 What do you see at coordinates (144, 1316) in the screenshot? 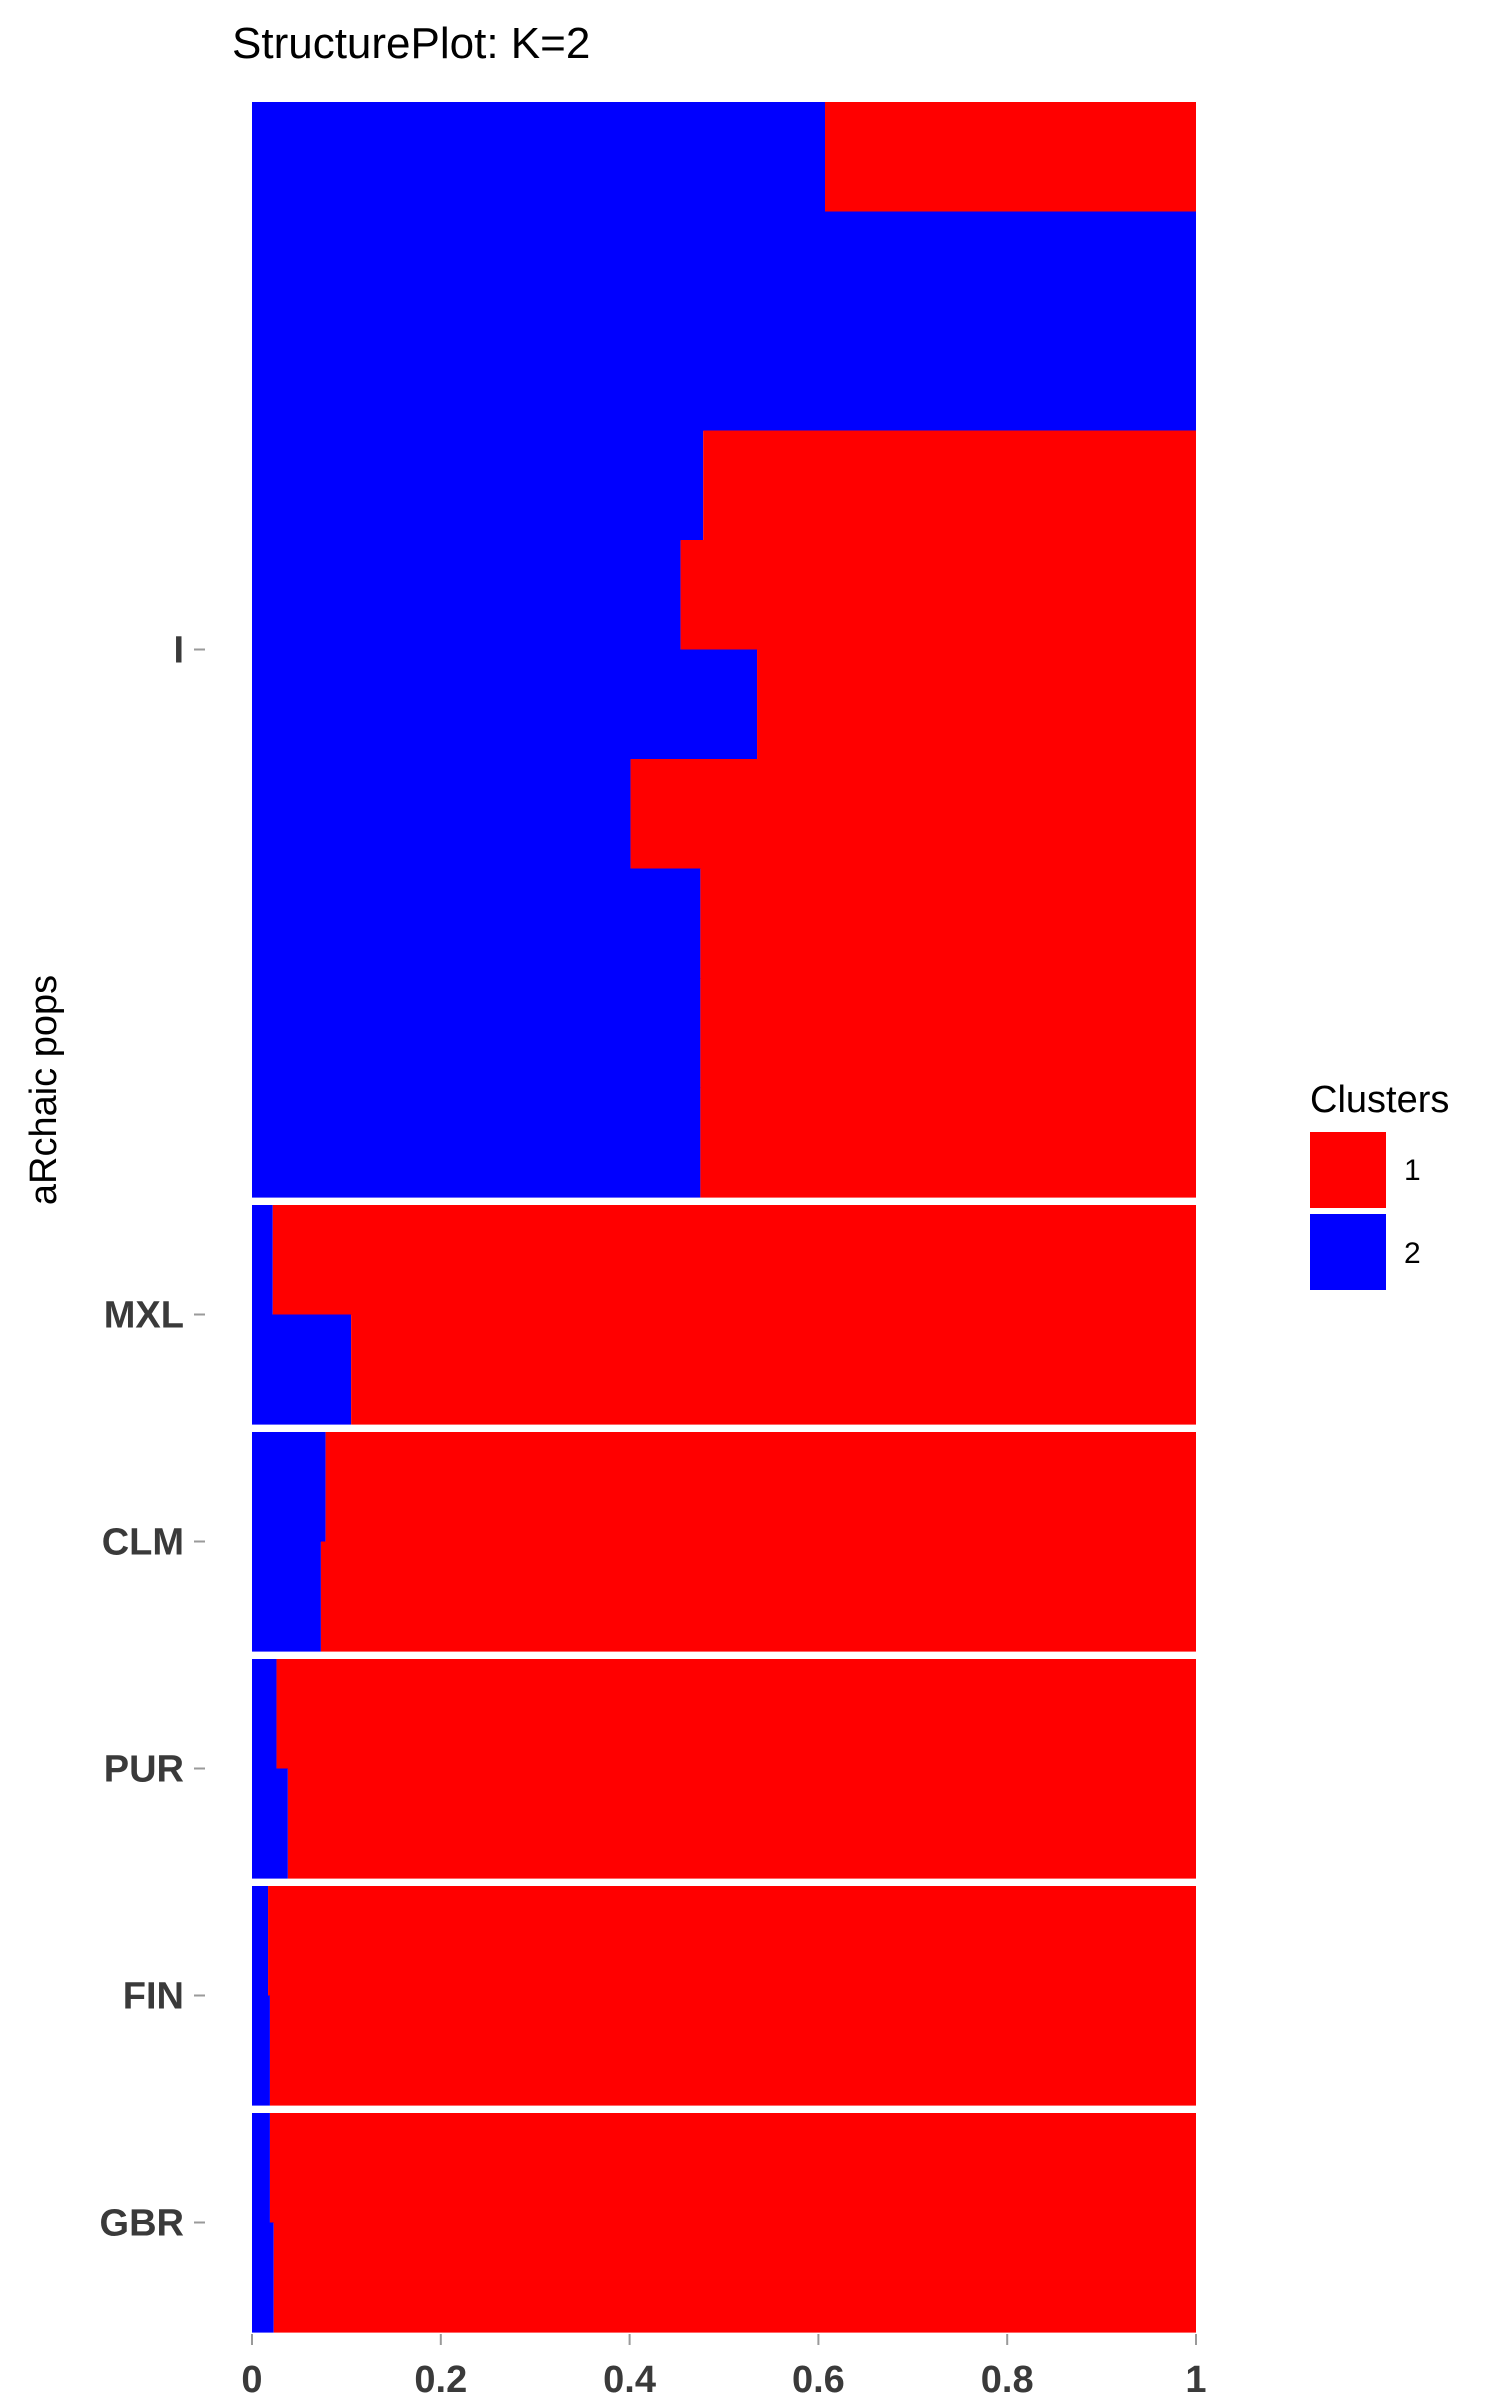
I see `y-tick-label-mxl: MXL` at bounding box center [144, 1316].